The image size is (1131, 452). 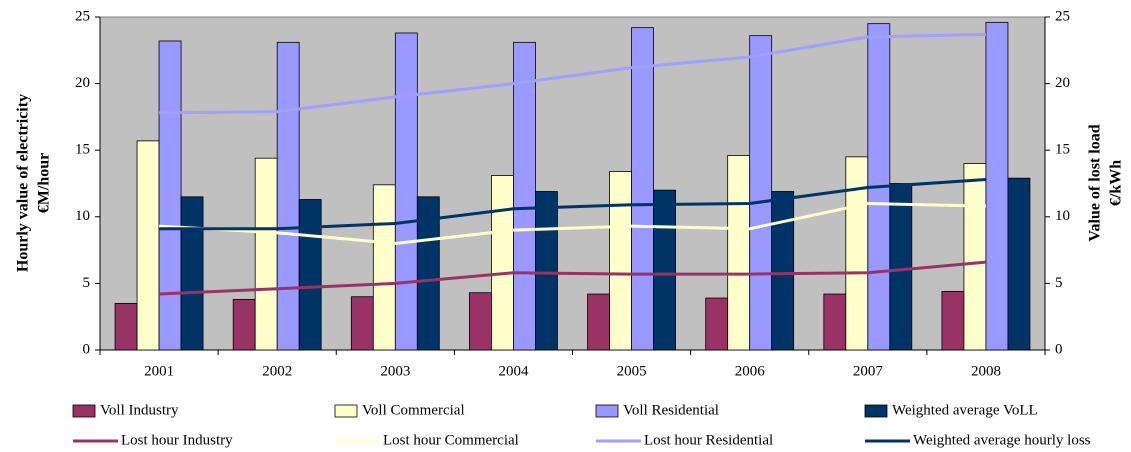 What do you see at coordinates (451, 440) in the screenshot?
I see `legend-label: Lost hour Commercial` at bounding box center [451, 440].